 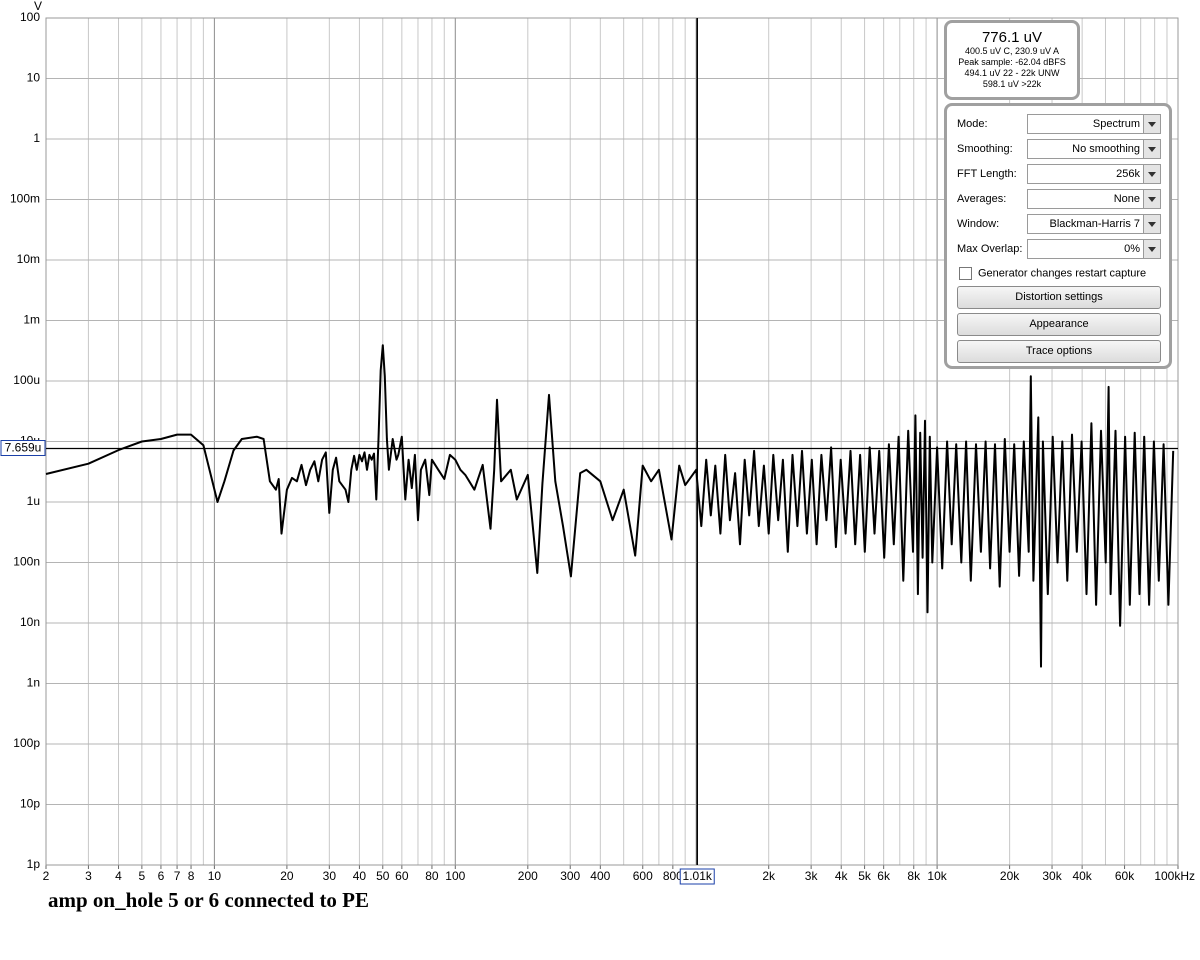 I want to click on setting-row: Averages: None, so click(x=1058, y=199).